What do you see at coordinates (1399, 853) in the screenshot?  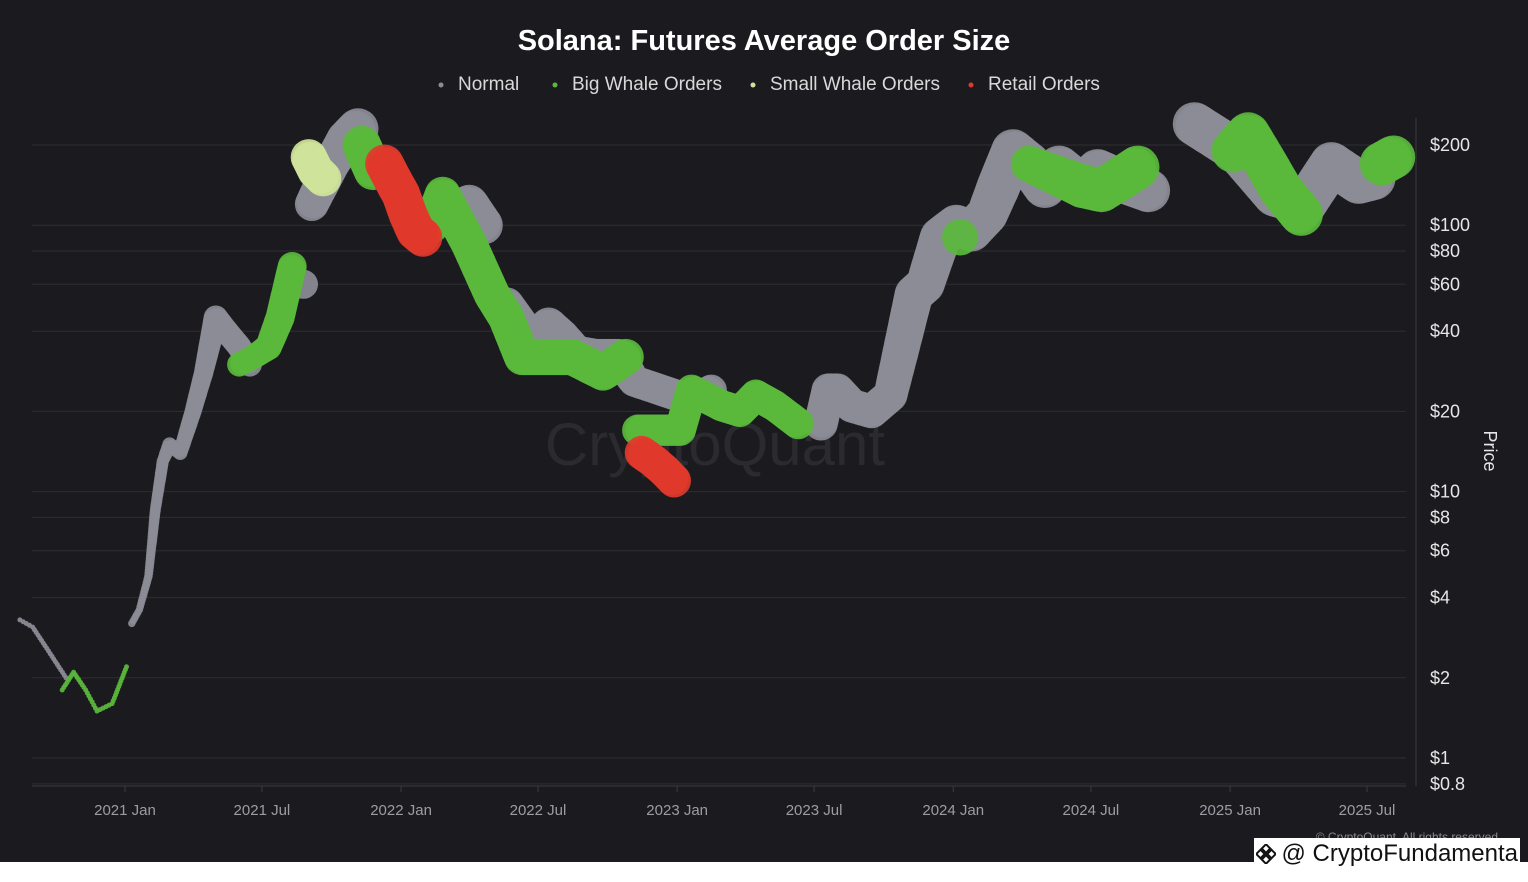 I see `author-handle-text: @ CryptoFundamenta` at bounding box center [1399, 853].